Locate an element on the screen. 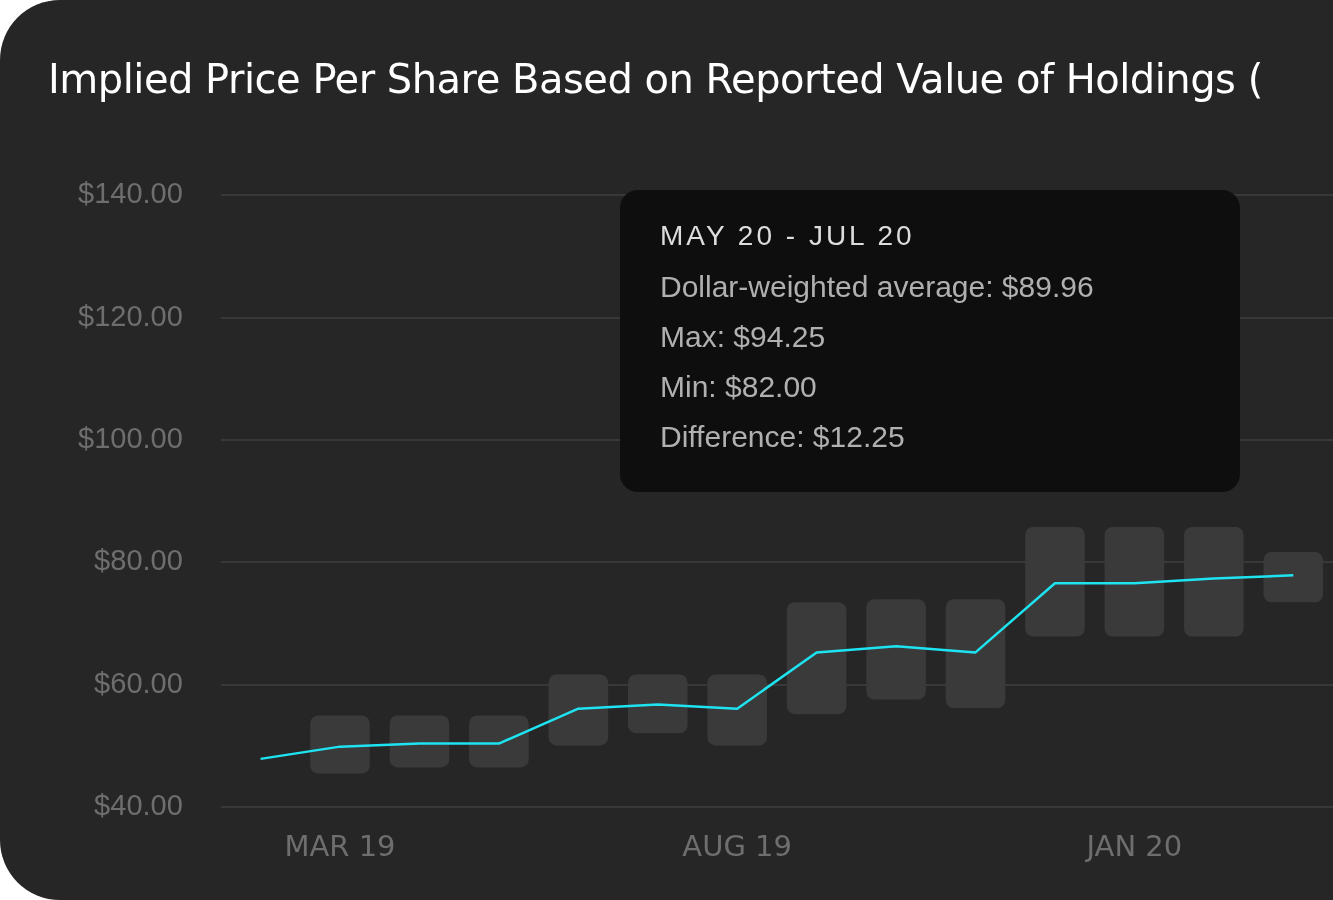 The height and width of the screenshot is (900, 1333). y-tick-label: $140.00 is located at coordinates (130, 193).